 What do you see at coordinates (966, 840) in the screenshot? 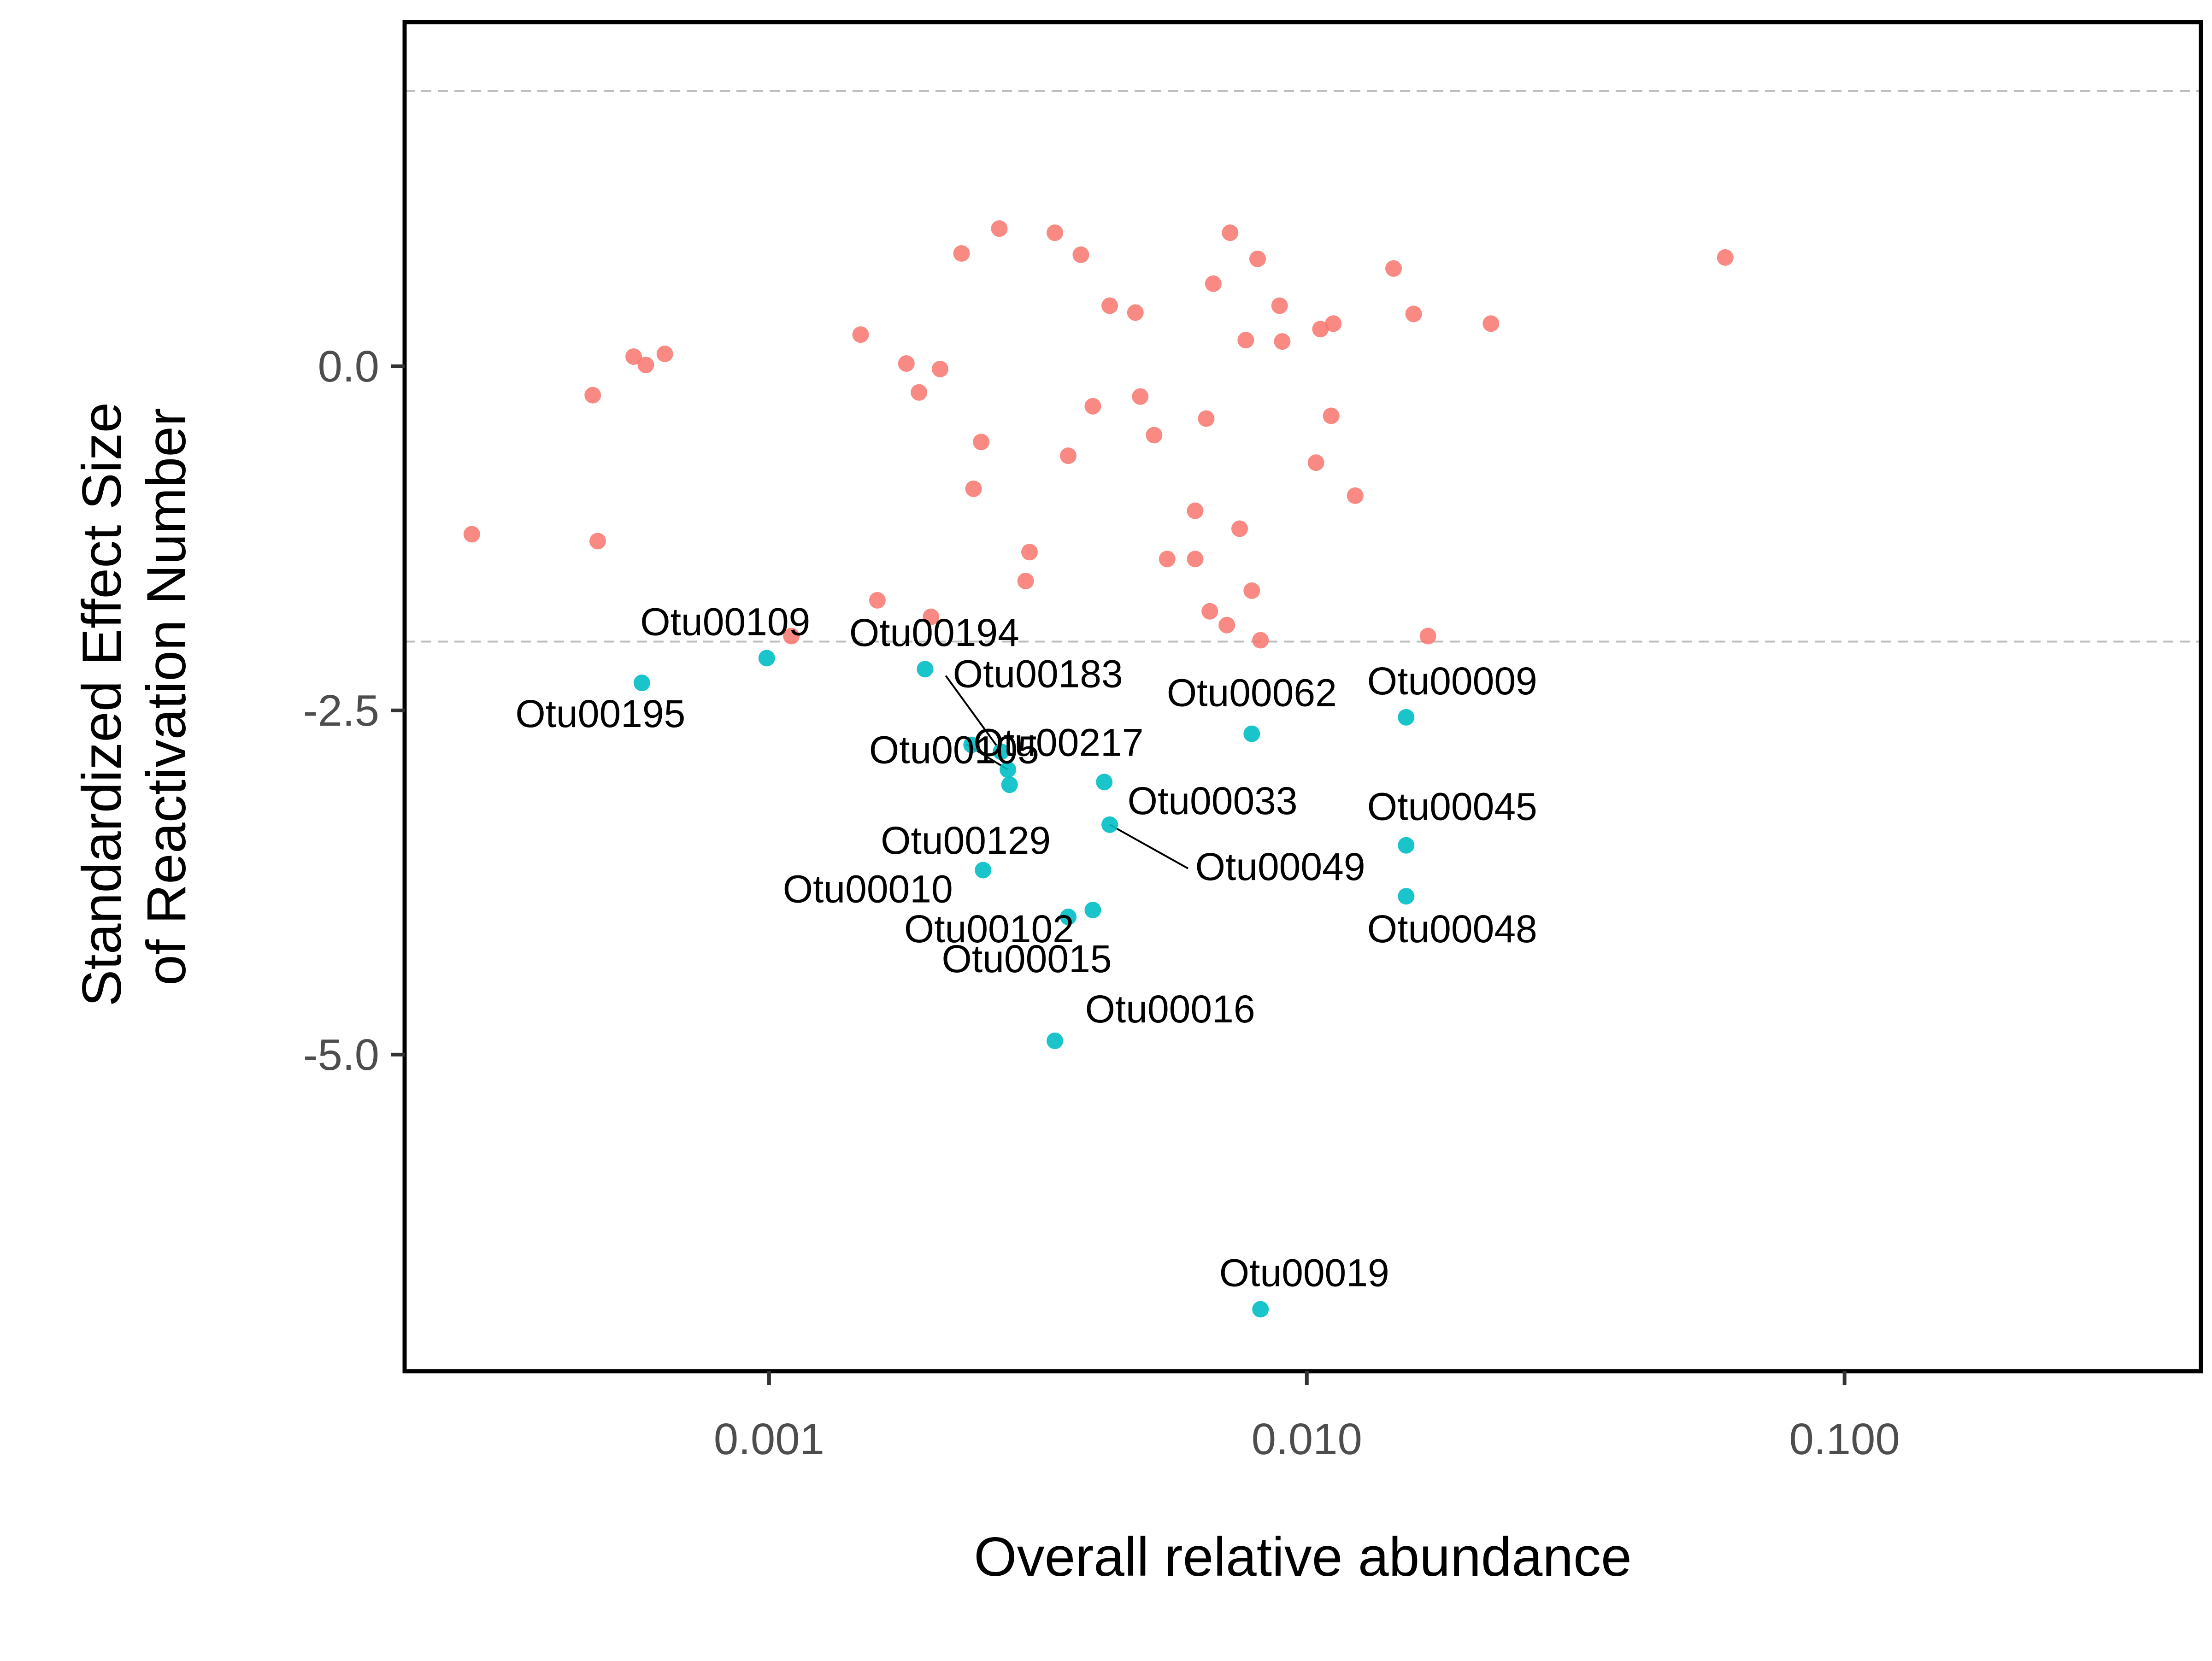
I see `point-label: Otu00129` at bounding box center [966, 840].